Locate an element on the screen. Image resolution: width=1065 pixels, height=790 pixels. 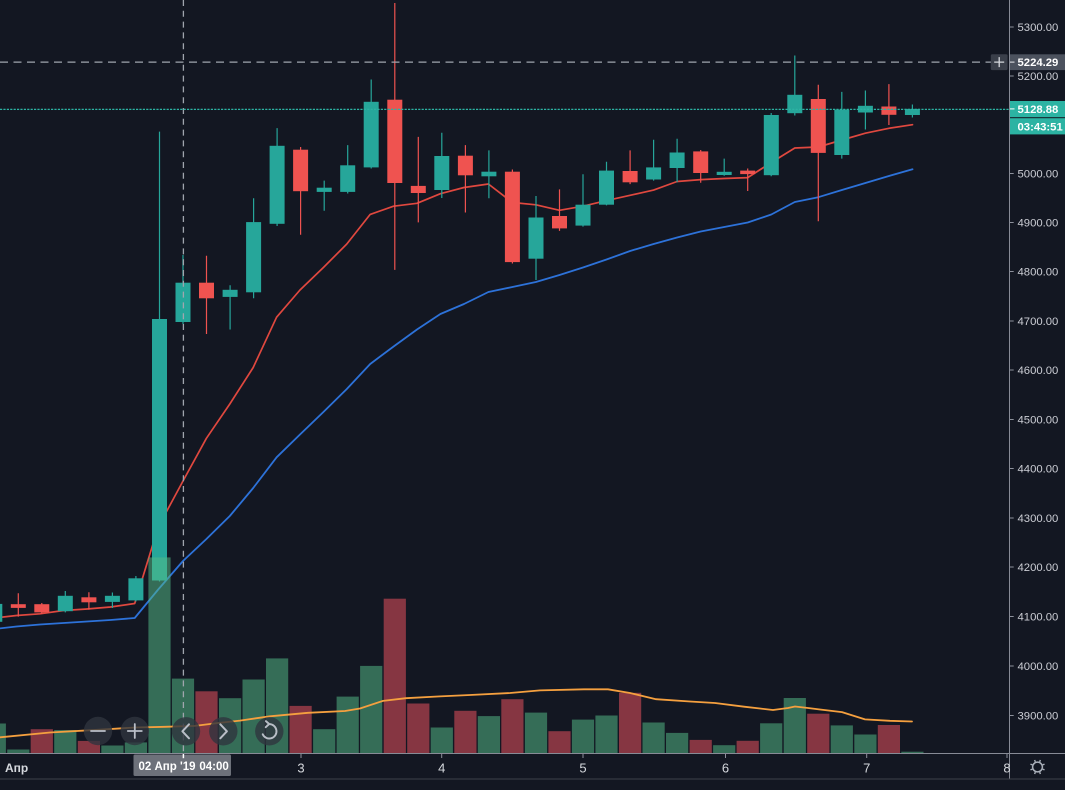
svg-text: 4000.00 is located at coordinates (1038, 667).